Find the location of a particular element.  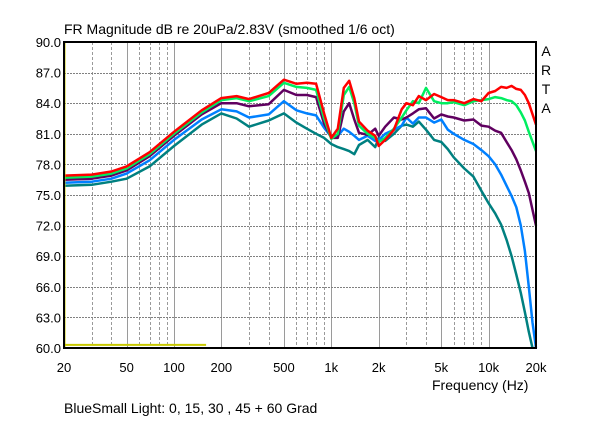

y-tick-label: 60.0 is located at coordinates (48, 348).